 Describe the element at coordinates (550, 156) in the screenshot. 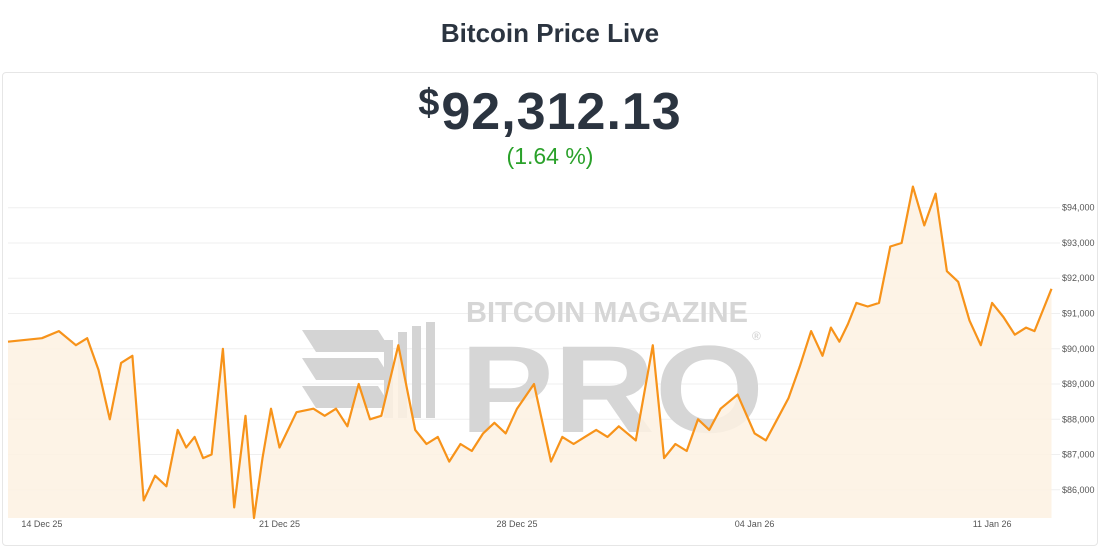

I see `price-change-percent: (1.64 %)` at that location.